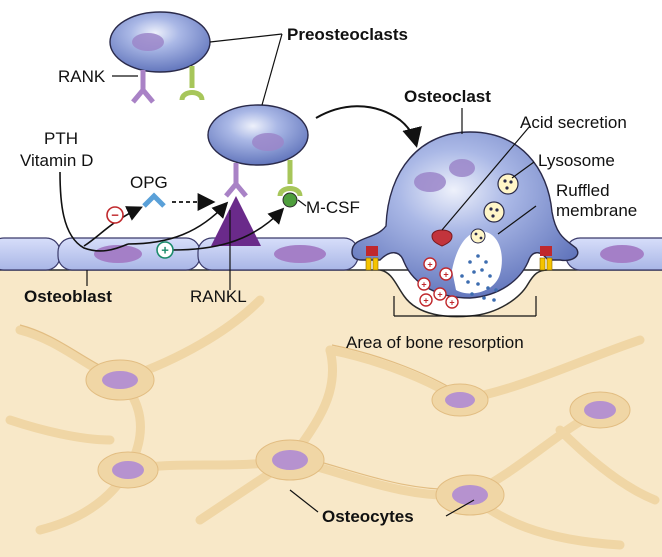 Image resolution: width=662 pixels, height=557 pixels. Describe the element at coordinates (573, 122) in the screenshot. I see `label-acid-secretion: Acid secretion` at that location.